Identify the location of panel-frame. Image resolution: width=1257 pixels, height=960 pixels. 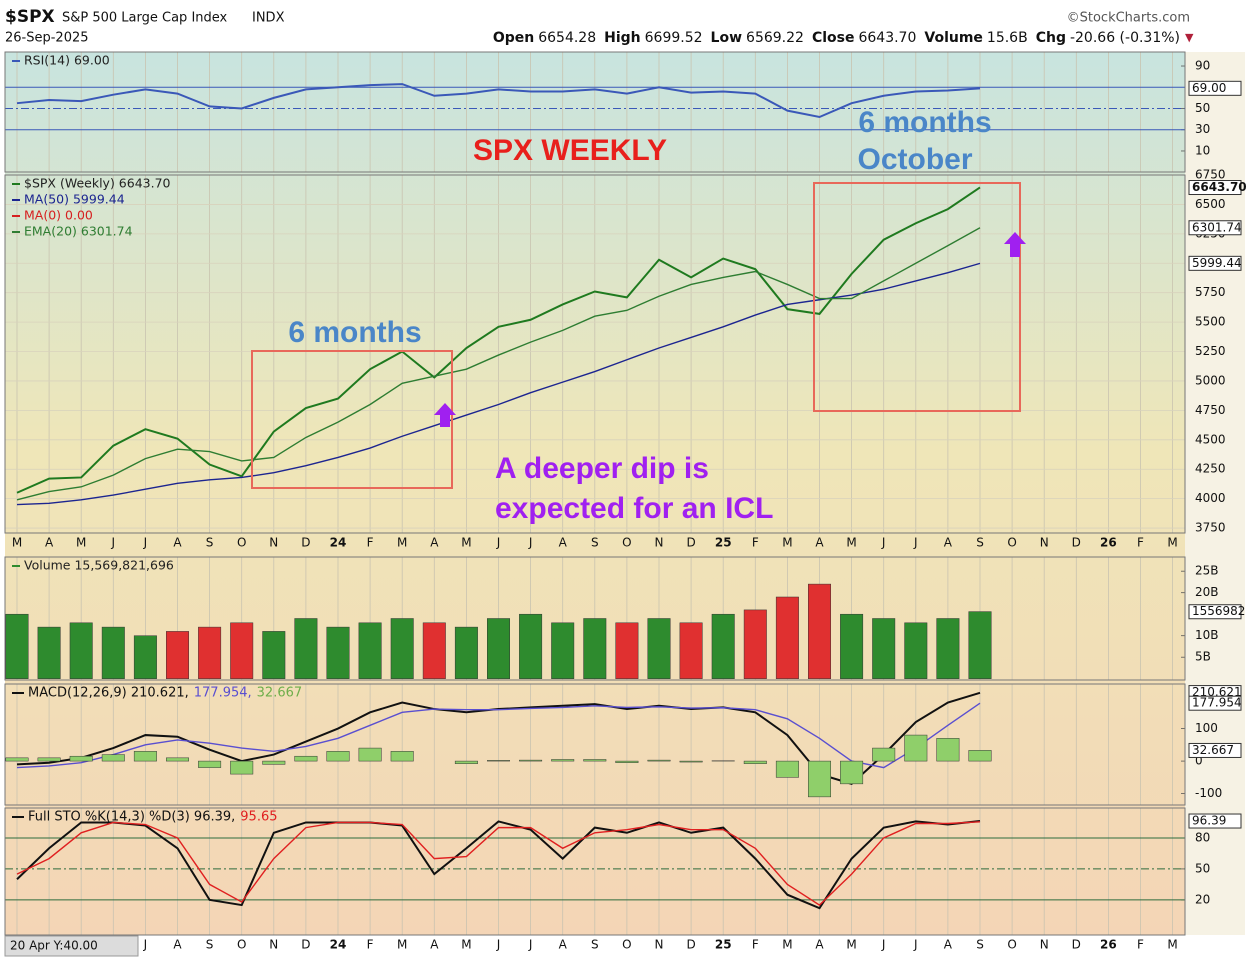
(595, 744).